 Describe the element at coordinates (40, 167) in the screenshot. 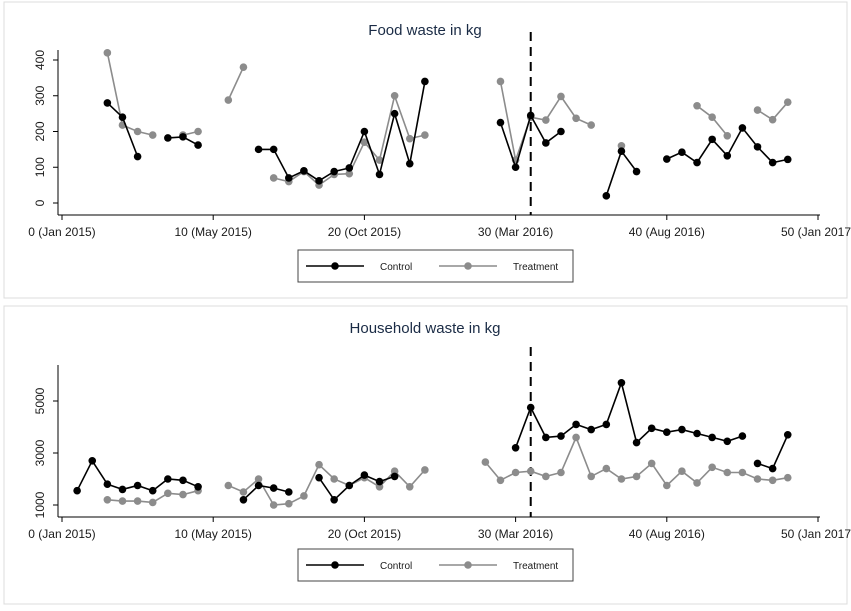

I see `y-tick-label: 100` at that location.